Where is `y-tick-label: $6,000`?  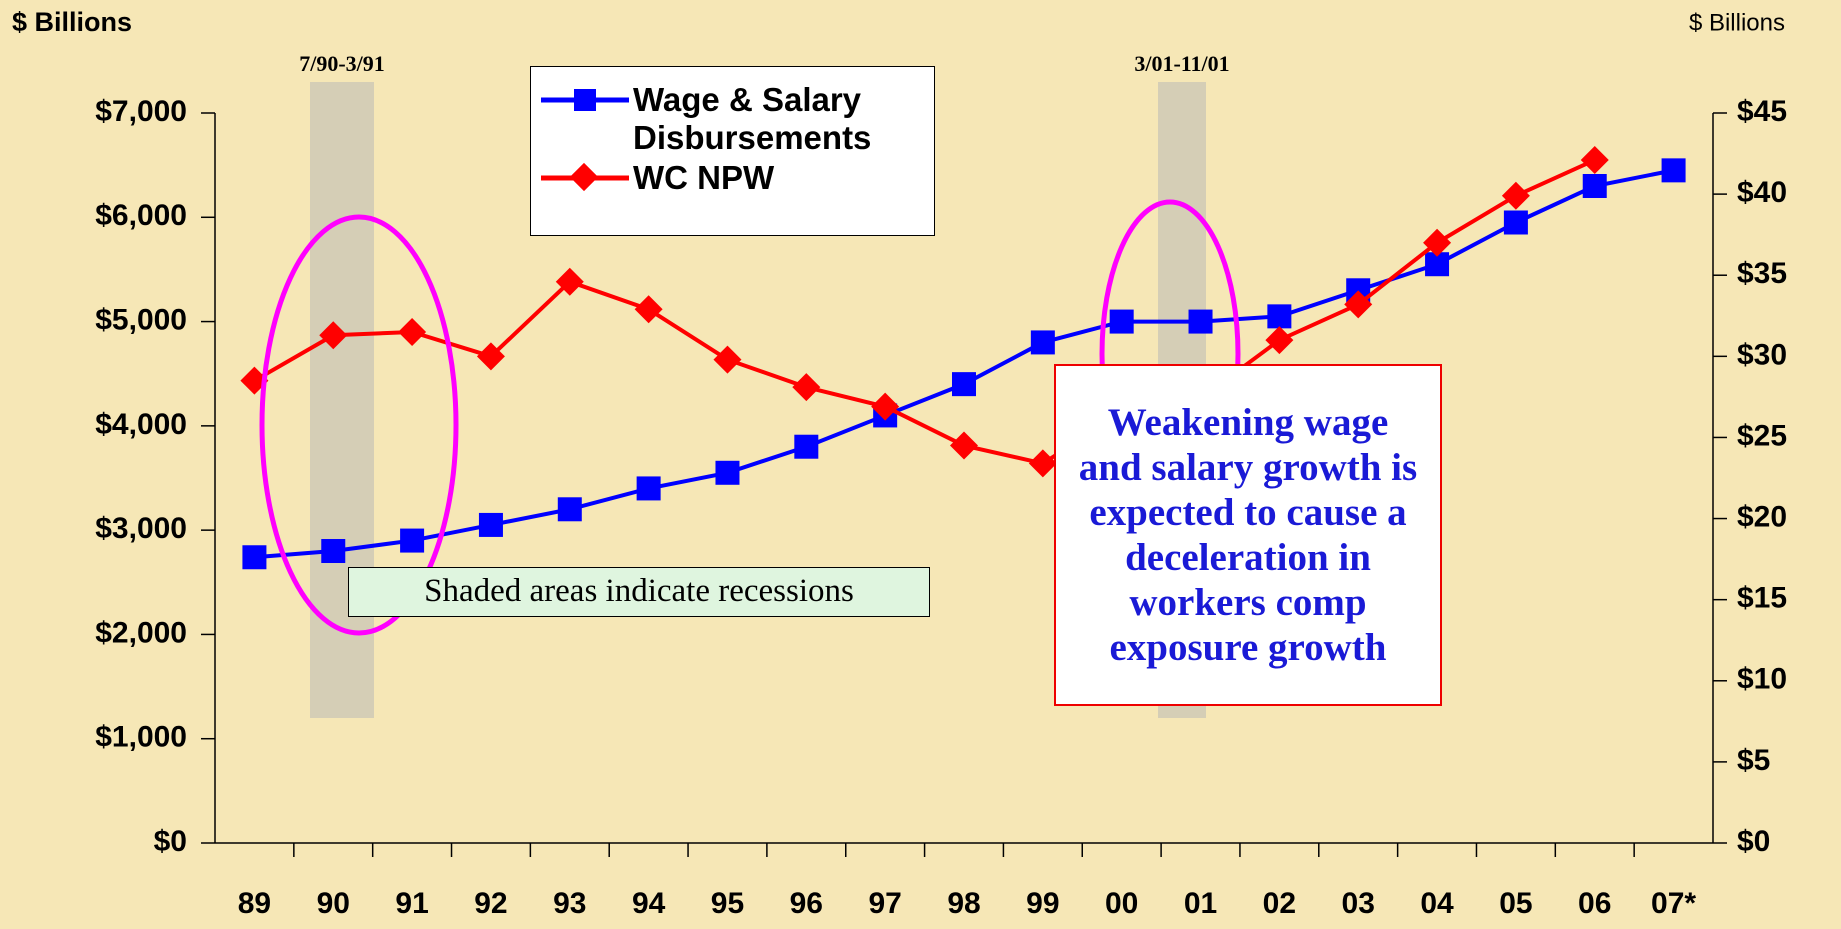 y-tick-label: $6,000 is located at coordinates (141, 215).